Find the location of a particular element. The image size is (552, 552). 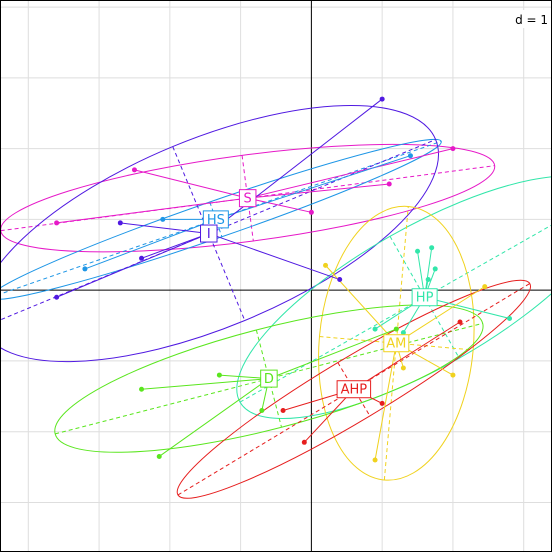

group-label-hs: HS is located at coordinates (216, 220).